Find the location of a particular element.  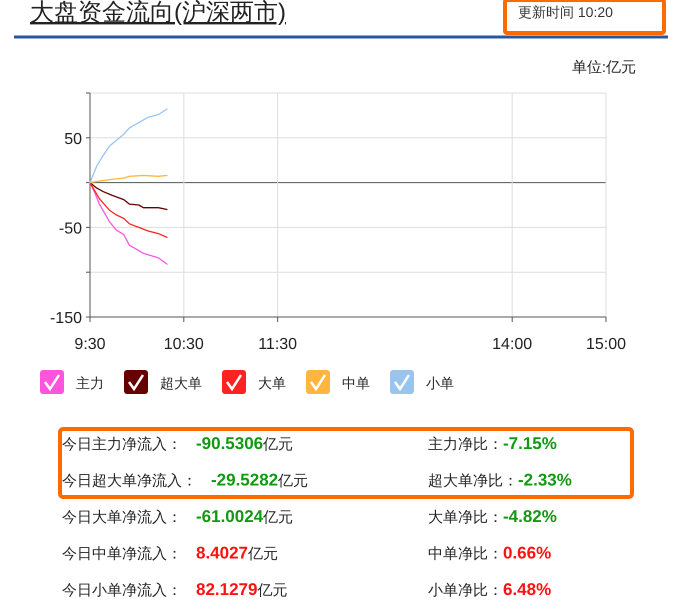

text: -29.5282亿元 is located at coordinates (259, 480).